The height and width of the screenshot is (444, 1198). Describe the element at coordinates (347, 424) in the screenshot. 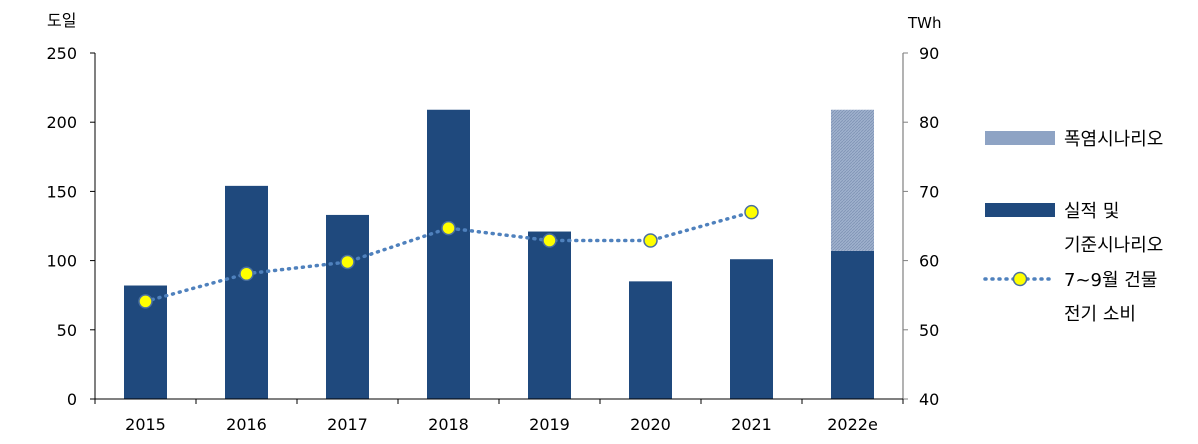

I see `x-tick-label: 2017` at that location.